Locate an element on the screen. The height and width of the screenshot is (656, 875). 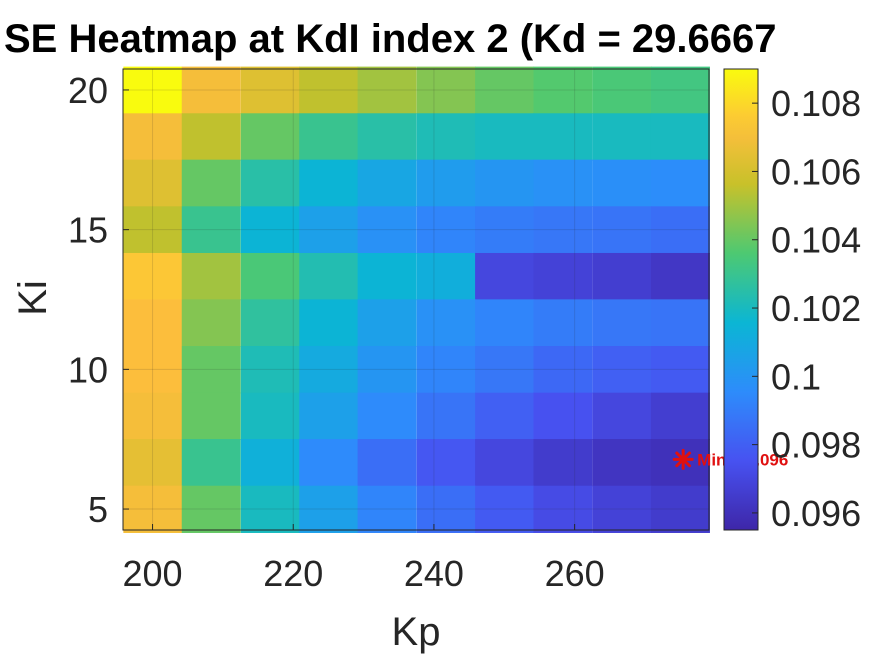
colorbar-tick-label: 0.1 is located at coordinates (796, 376).